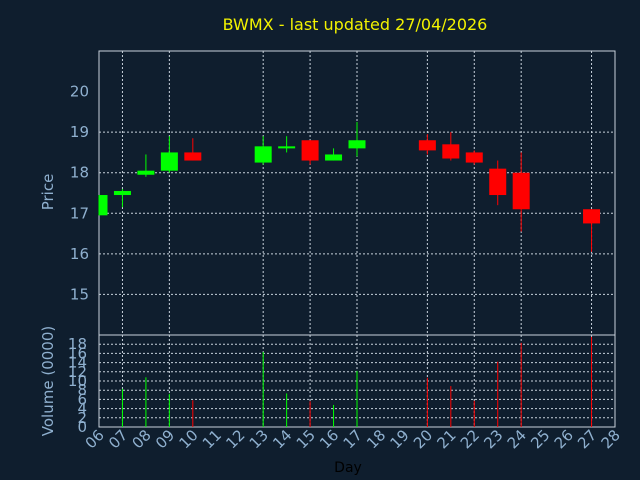 The height and width of the screenshot is (480, 640). Describe the element at coordinates (79, 213) in the screenshot. I see `price-tick-label: 17` at that location.